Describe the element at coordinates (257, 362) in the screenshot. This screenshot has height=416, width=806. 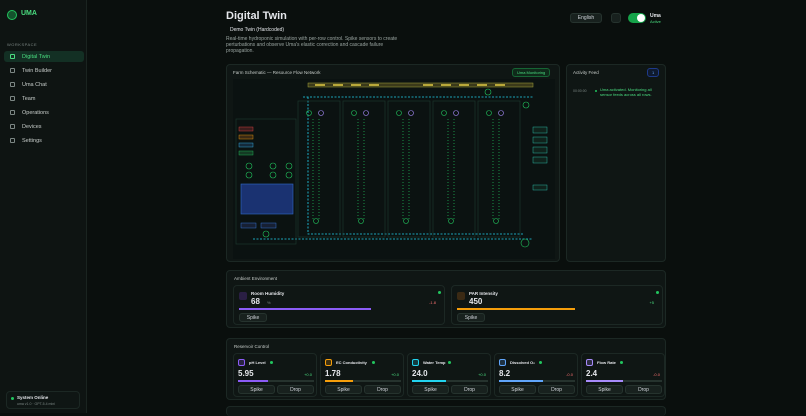
I see `sensor-name: pH Level` at that location.